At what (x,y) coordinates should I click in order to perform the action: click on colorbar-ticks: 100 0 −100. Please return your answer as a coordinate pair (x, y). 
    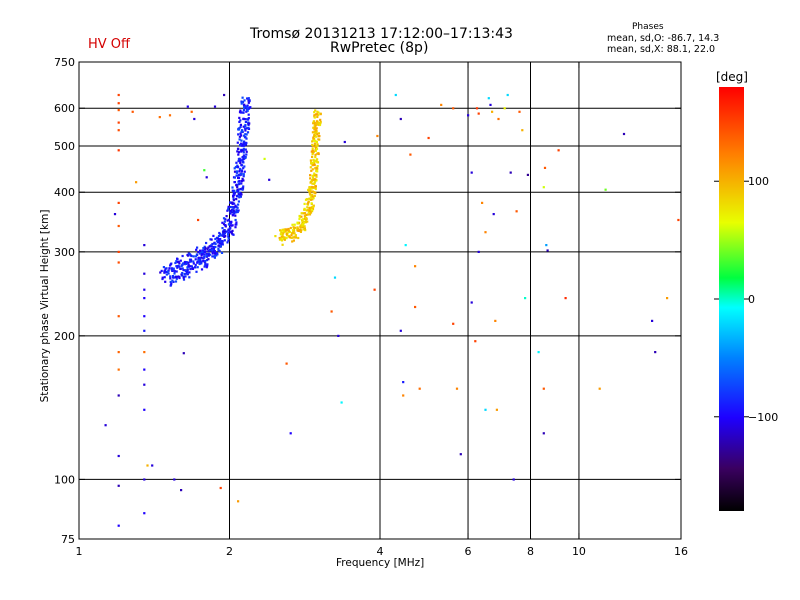
    Looking at the image, I should click on (746, 299).